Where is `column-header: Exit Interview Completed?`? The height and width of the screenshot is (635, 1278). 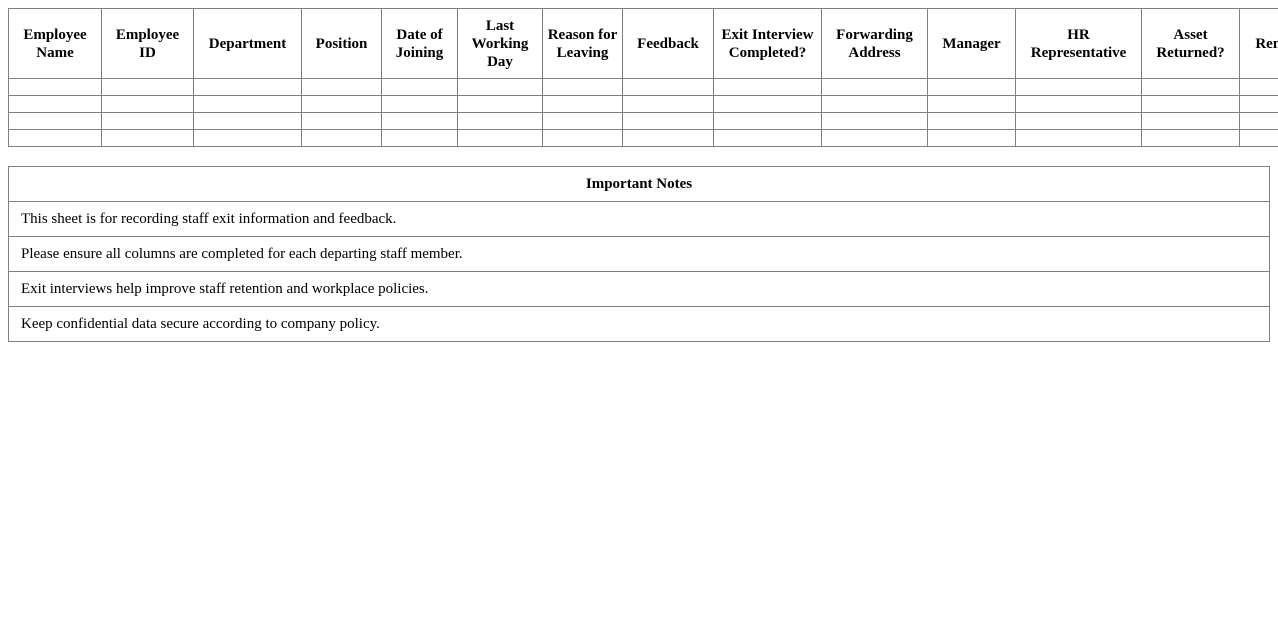
column-header: Exit Interview Completed? is located at coordinates (767, 43).